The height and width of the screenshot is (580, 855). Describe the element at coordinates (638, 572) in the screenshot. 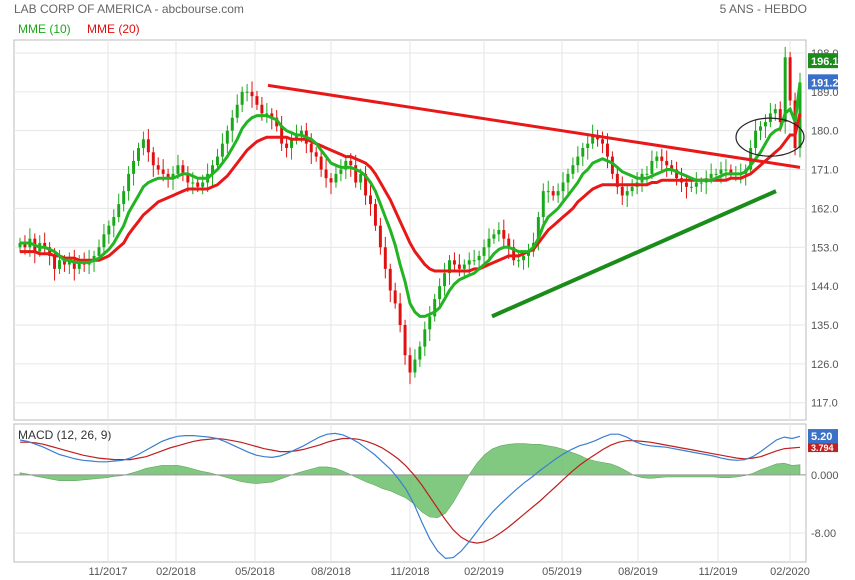

I see `x-tick-label: 08/2019` at that location.